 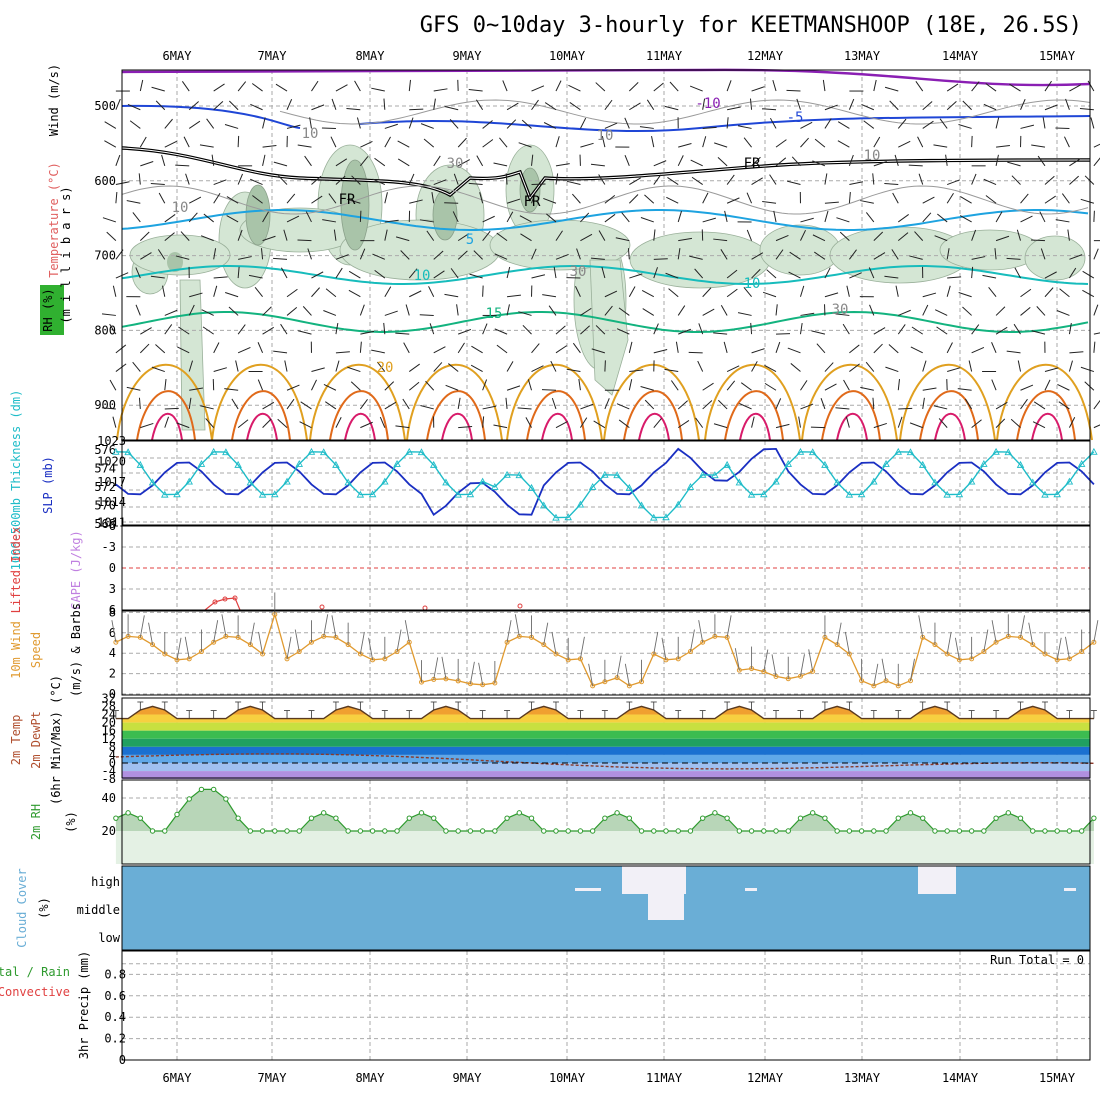 I want to click on lifted-index-tick: -3, so click(x=109, y=547).